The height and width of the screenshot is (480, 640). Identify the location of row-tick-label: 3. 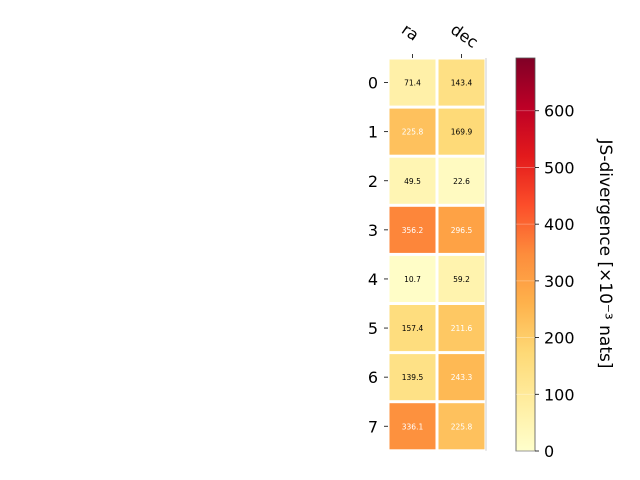
(373, 230).